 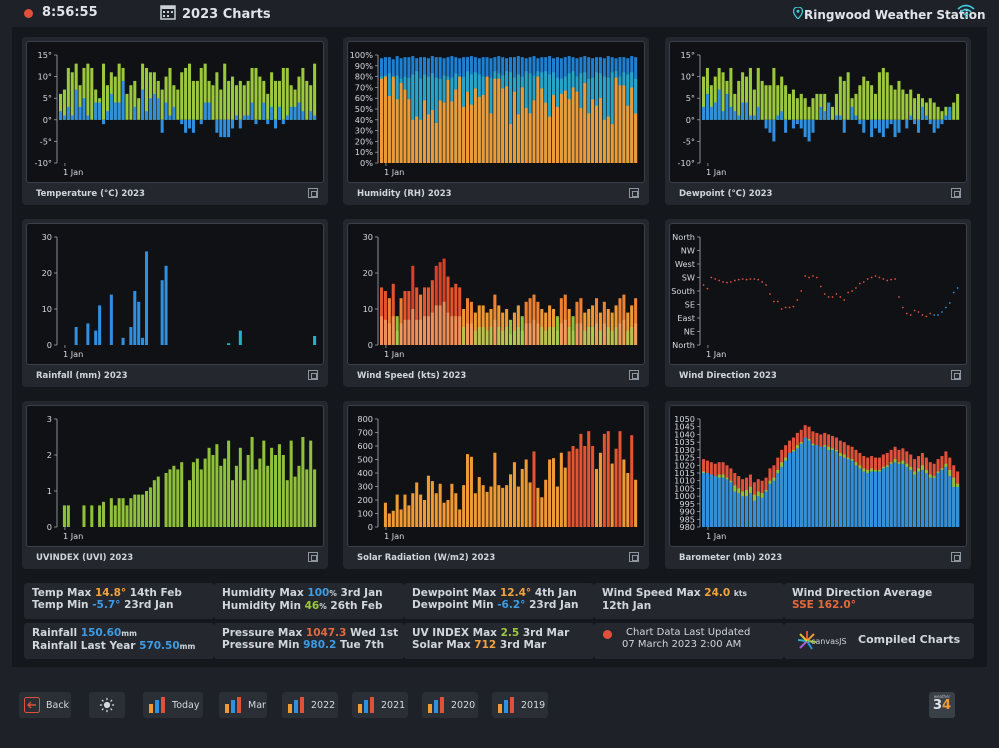 What do you see at coordinates (942, 705) in the screenshot?
I see `weather-app-badge: weather 34` at bounding box center [942, 705].